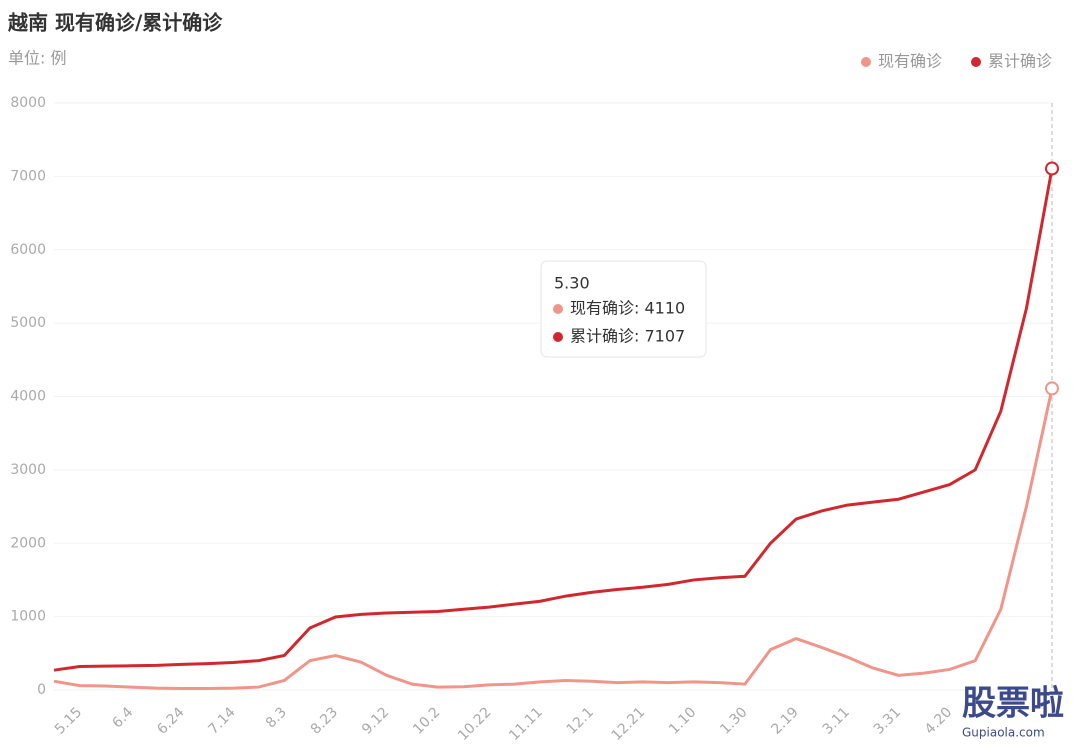 Image resolution: width=1080 pixels, height=746 pixels. Describe the element at coordinates (375, 720) in the screenshot. I see `x-tick-label: 9.12` at that location.